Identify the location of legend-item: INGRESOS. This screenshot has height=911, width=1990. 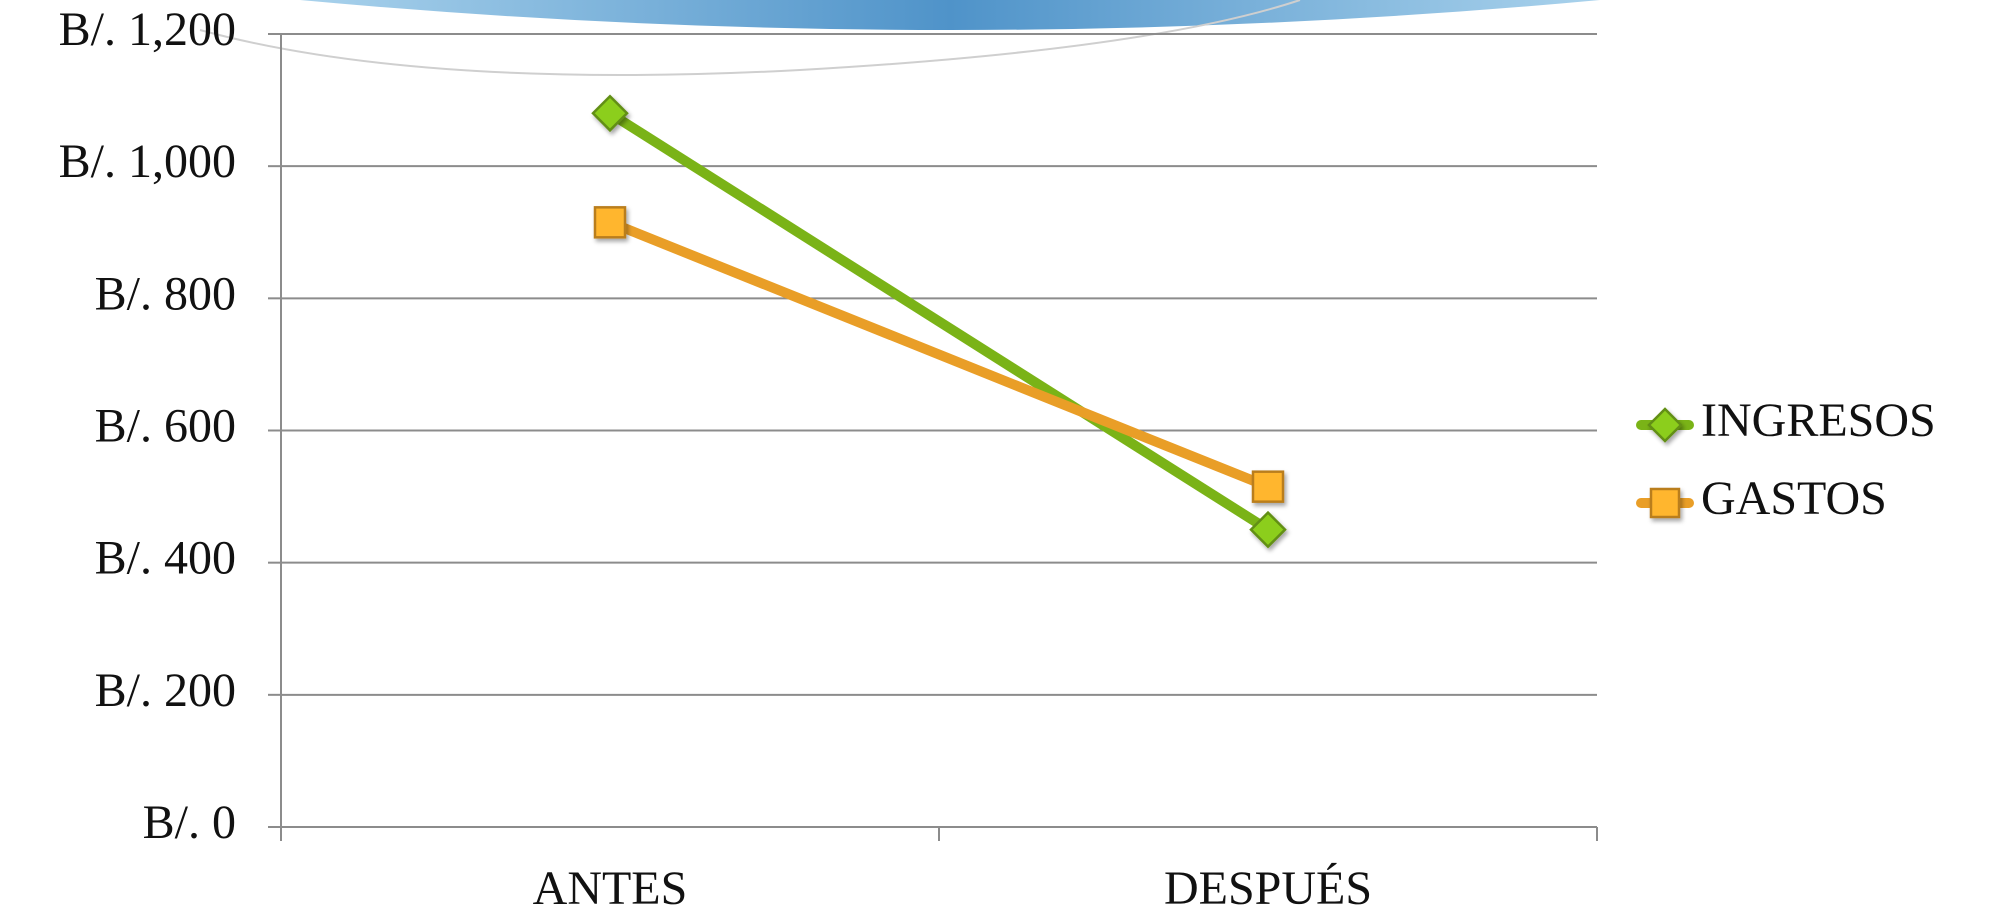
(1786, 420).